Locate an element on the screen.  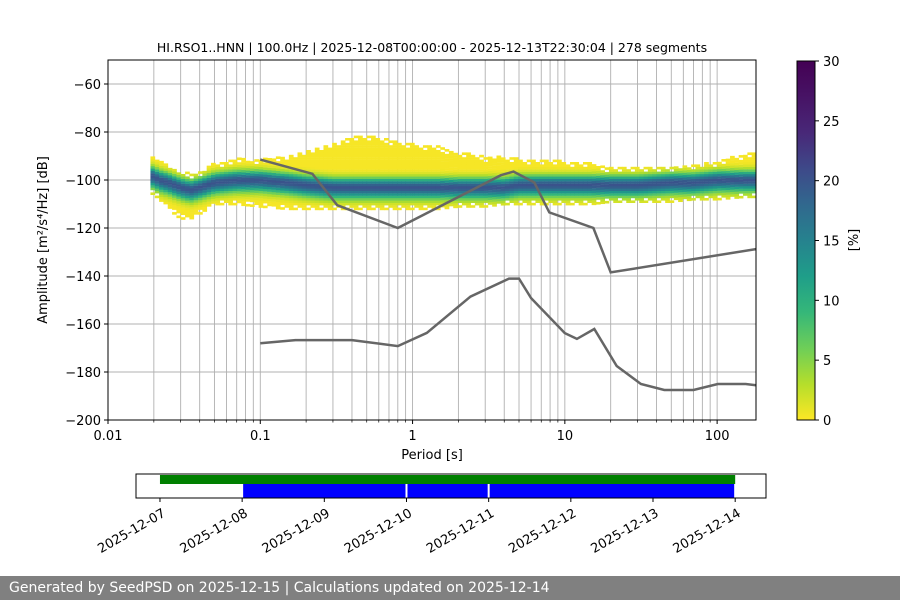
date-tick-label: 2025-12-10 is located at coordinates (378, 531).